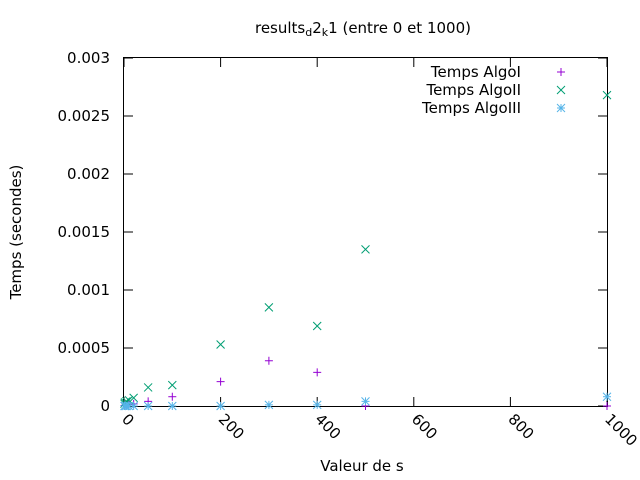  What do you see at coordinates (105, 406) in the screenshot?
I see `y-tick-label: 0` at bounding box center [105, 406].